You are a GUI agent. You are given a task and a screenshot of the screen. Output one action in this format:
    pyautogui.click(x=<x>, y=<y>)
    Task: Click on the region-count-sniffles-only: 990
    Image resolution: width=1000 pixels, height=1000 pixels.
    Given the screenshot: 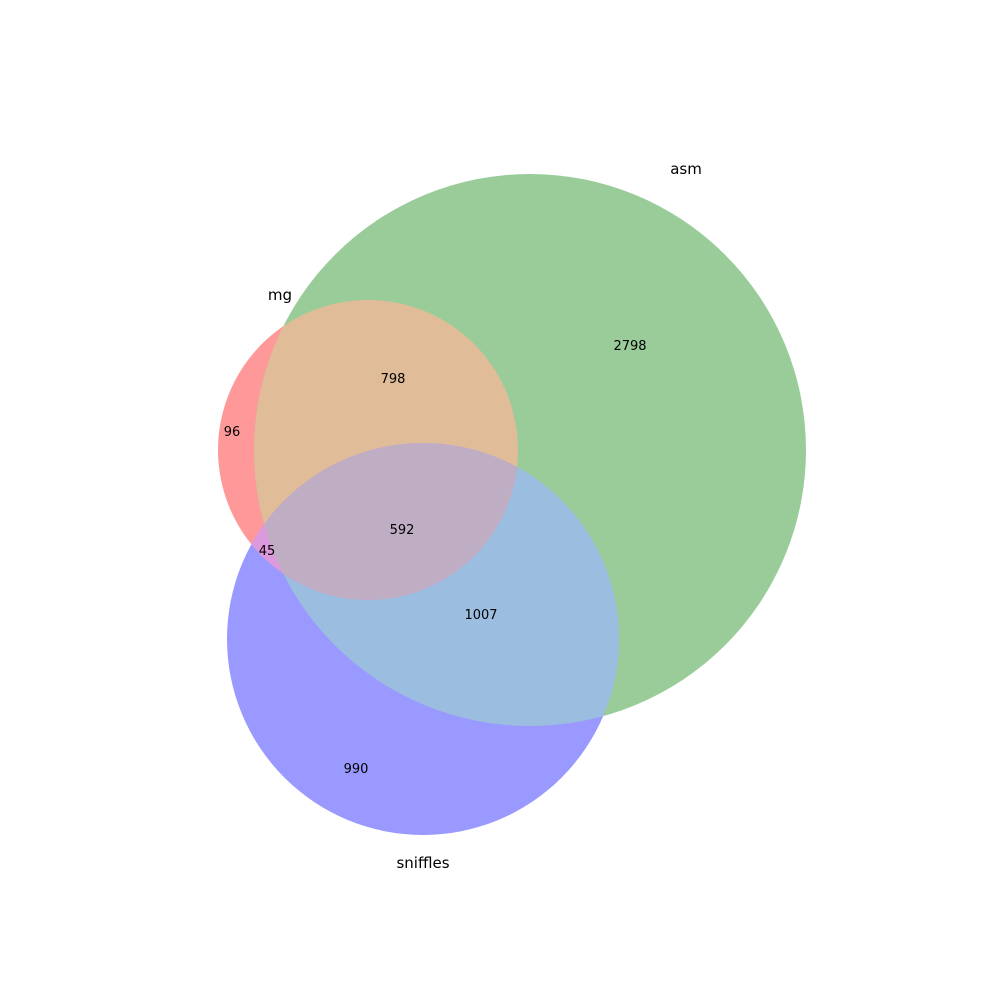 What is the action you would take?
    pyautogui.click(x=356, y=769)
    